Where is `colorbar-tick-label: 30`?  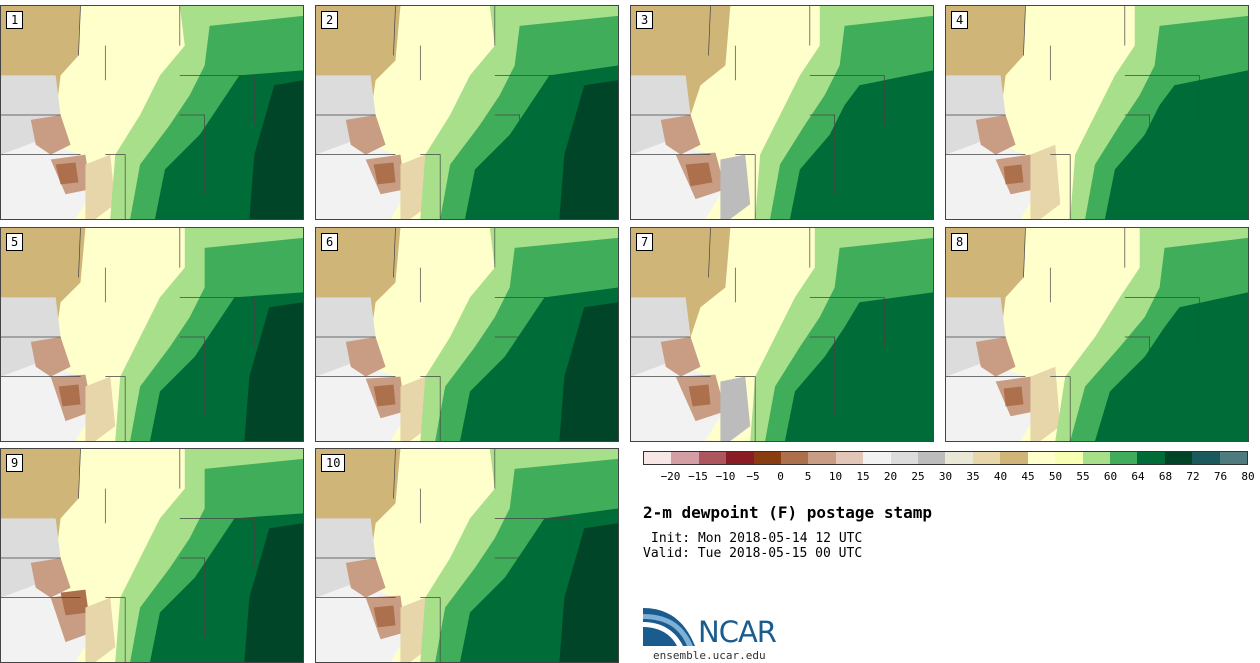 colorbar-tick-label: 30 is located at coordinates (945, 476).